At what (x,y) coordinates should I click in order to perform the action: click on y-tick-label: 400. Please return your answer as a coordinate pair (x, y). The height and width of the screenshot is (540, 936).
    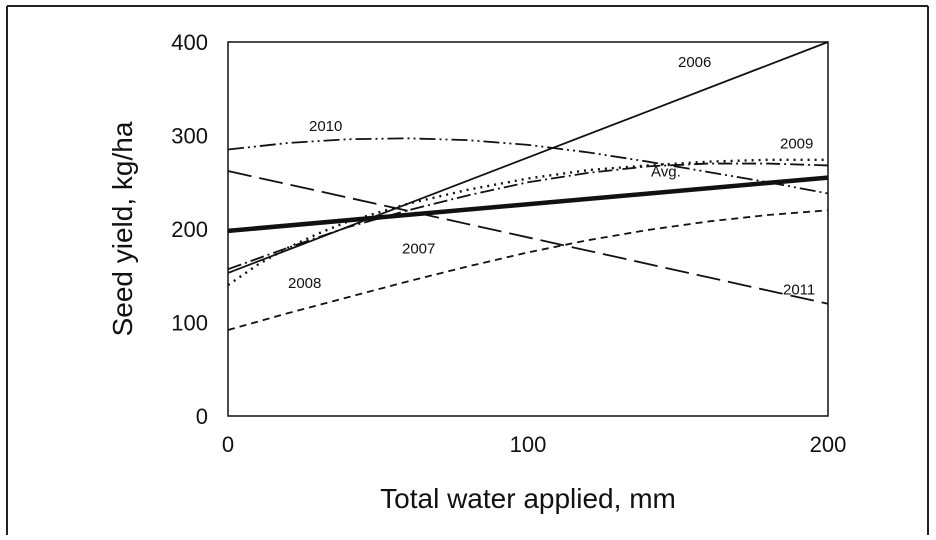
    Looking at the image, I should click on (189, 42).